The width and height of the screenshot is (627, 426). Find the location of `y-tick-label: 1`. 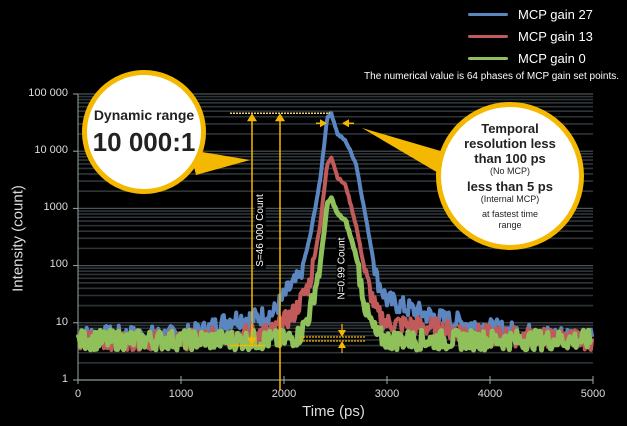

y-tick-label: 1 is located at coordinates (64, 379).